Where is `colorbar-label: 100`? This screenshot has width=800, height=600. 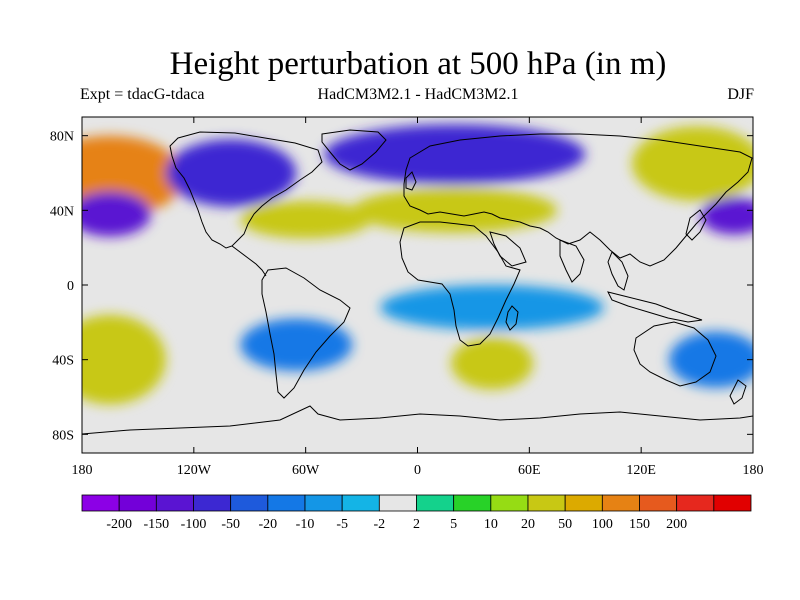 colorbar-label: 100 is located at coordinates (602, 524).